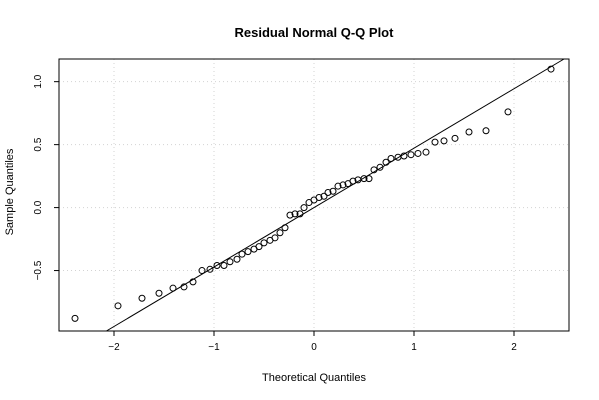 Image resolution: width=599 pixels, height=400 pixels. I want to click on chart-title: Residual Normal Q-Q Plot, so click(315, 32).